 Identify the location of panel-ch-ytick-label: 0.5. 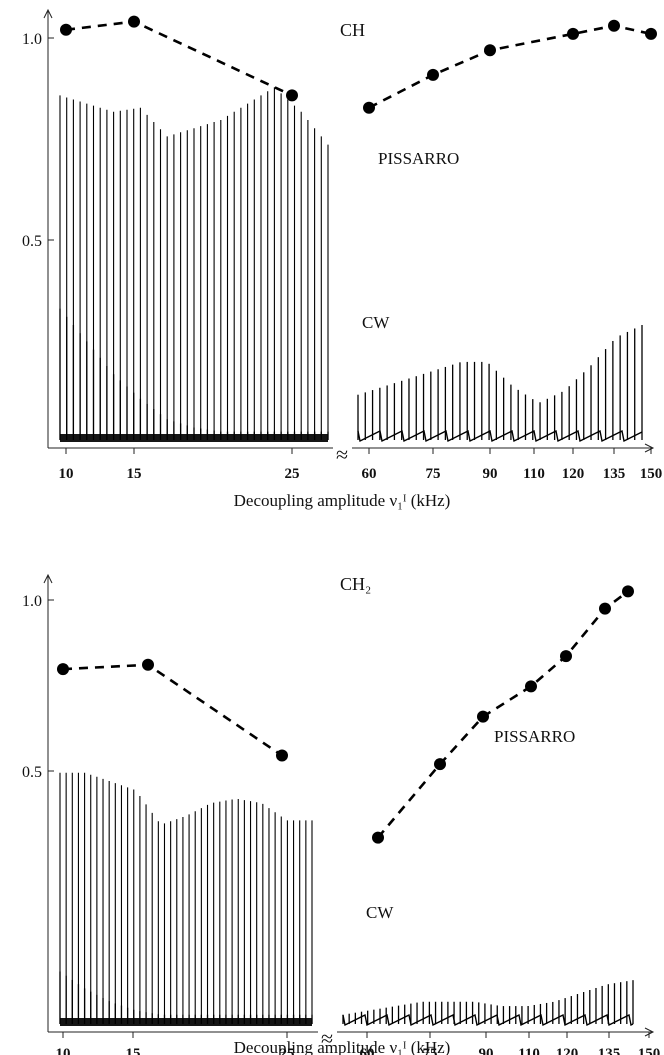
(32, 241).